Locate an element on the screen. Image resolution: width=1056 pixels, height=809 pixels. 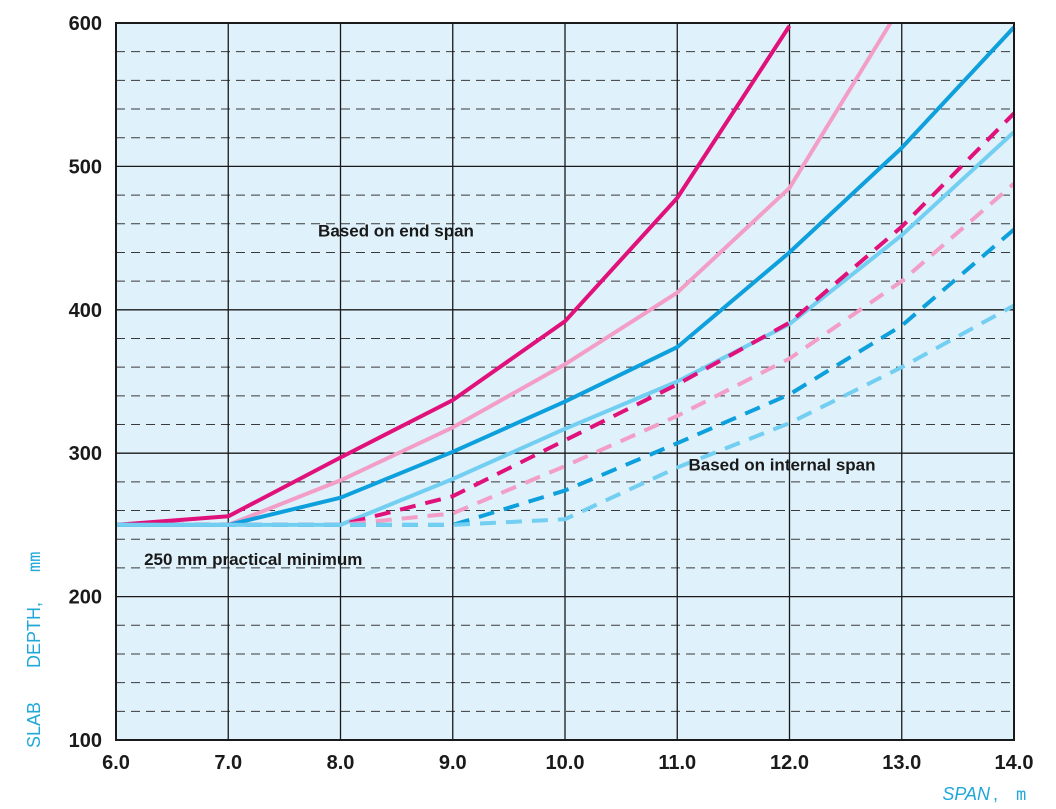
annotation-label: Based on end span is located at coordinates (396, 231).